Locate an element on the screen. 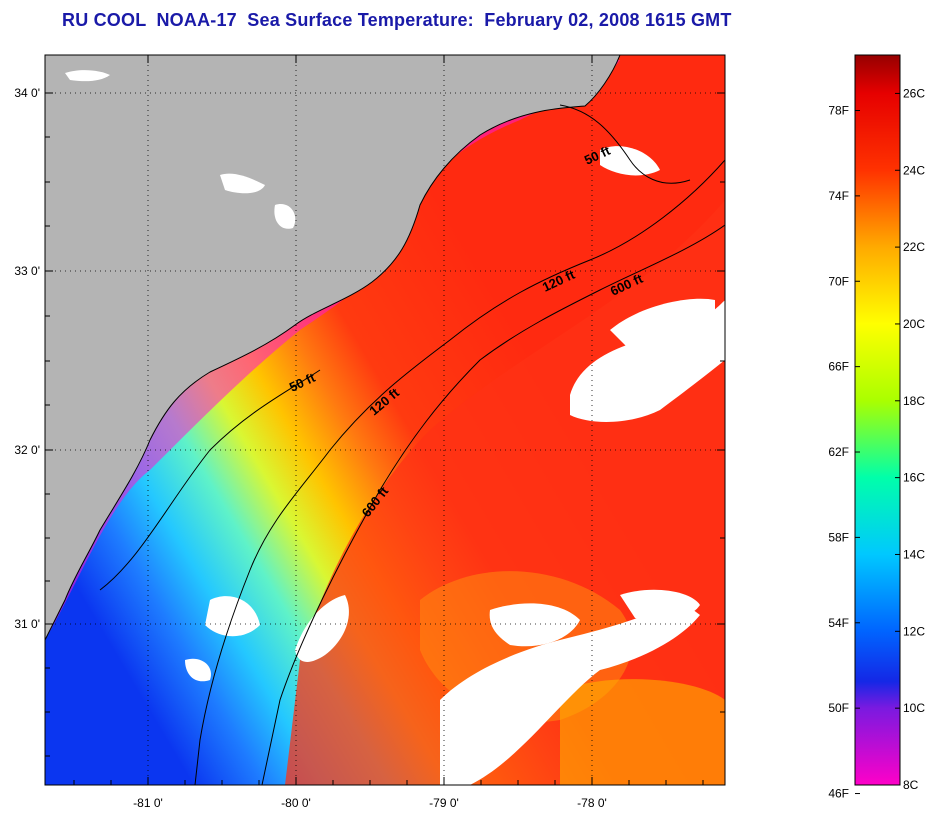 The width and height of the screenshot is (928, 817). colorbar-celsius-label: 10C is located at coordinates (914, 708).